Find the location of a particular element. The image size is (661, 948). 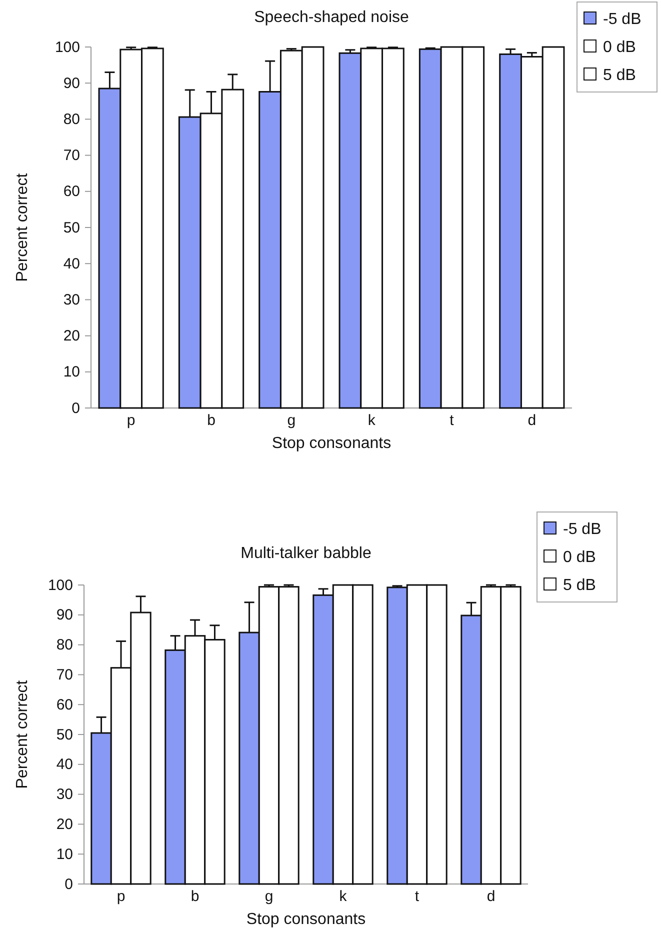

chart-title: Multi-talker babble is located at coordinates (306, 553).